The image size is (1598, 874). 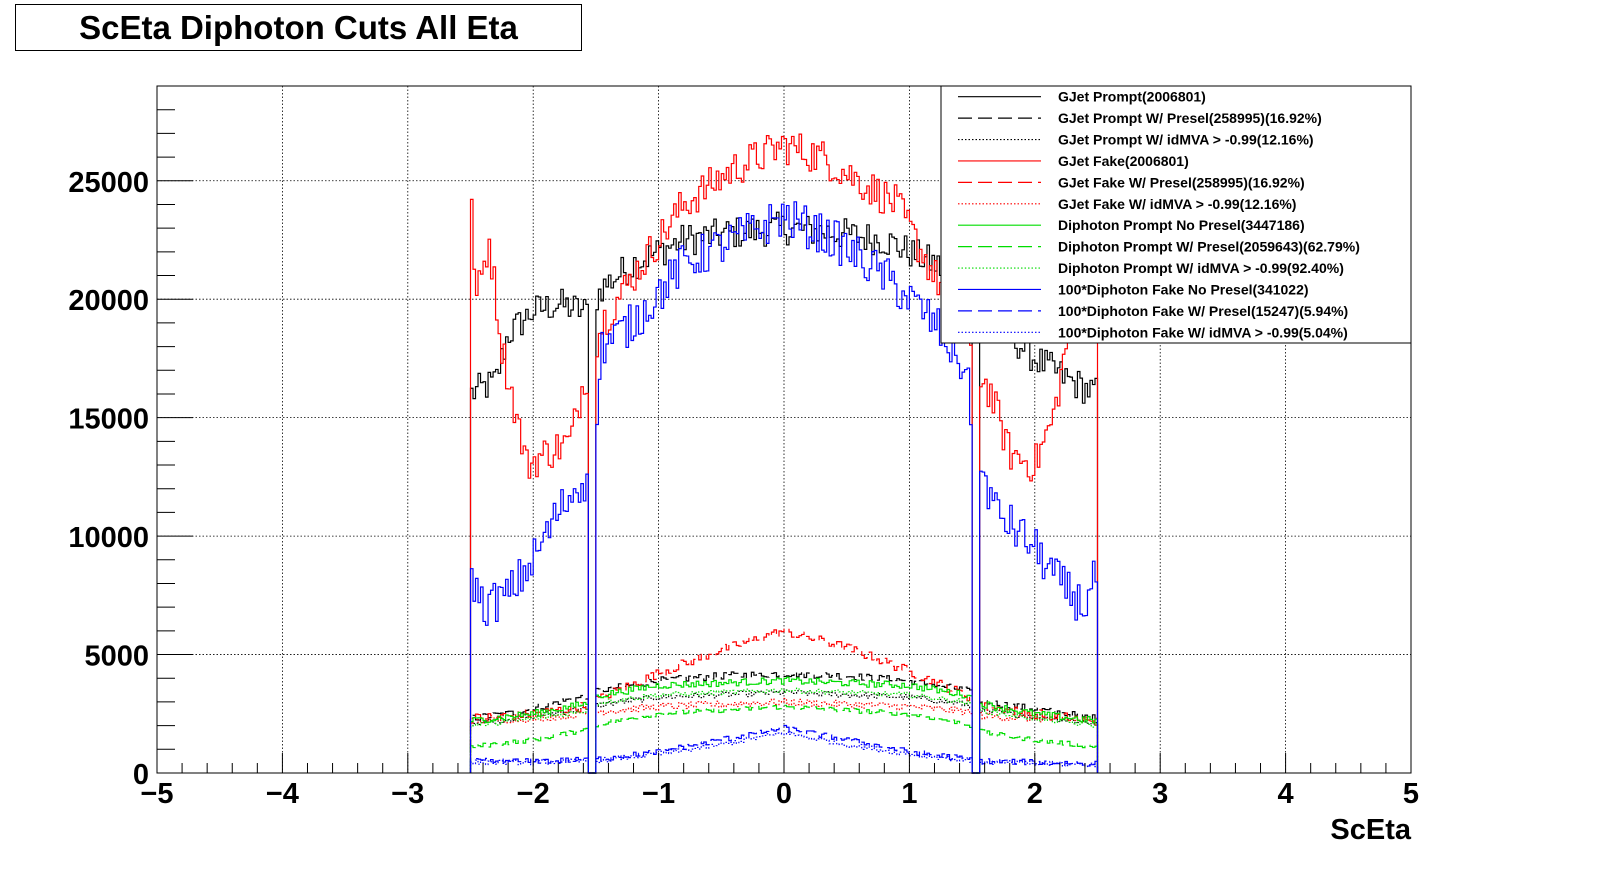 What do you see at coordinates (116, 657) in the screenshot?
I see `y-tick-label: 5000` at bounding box center [116, 657].